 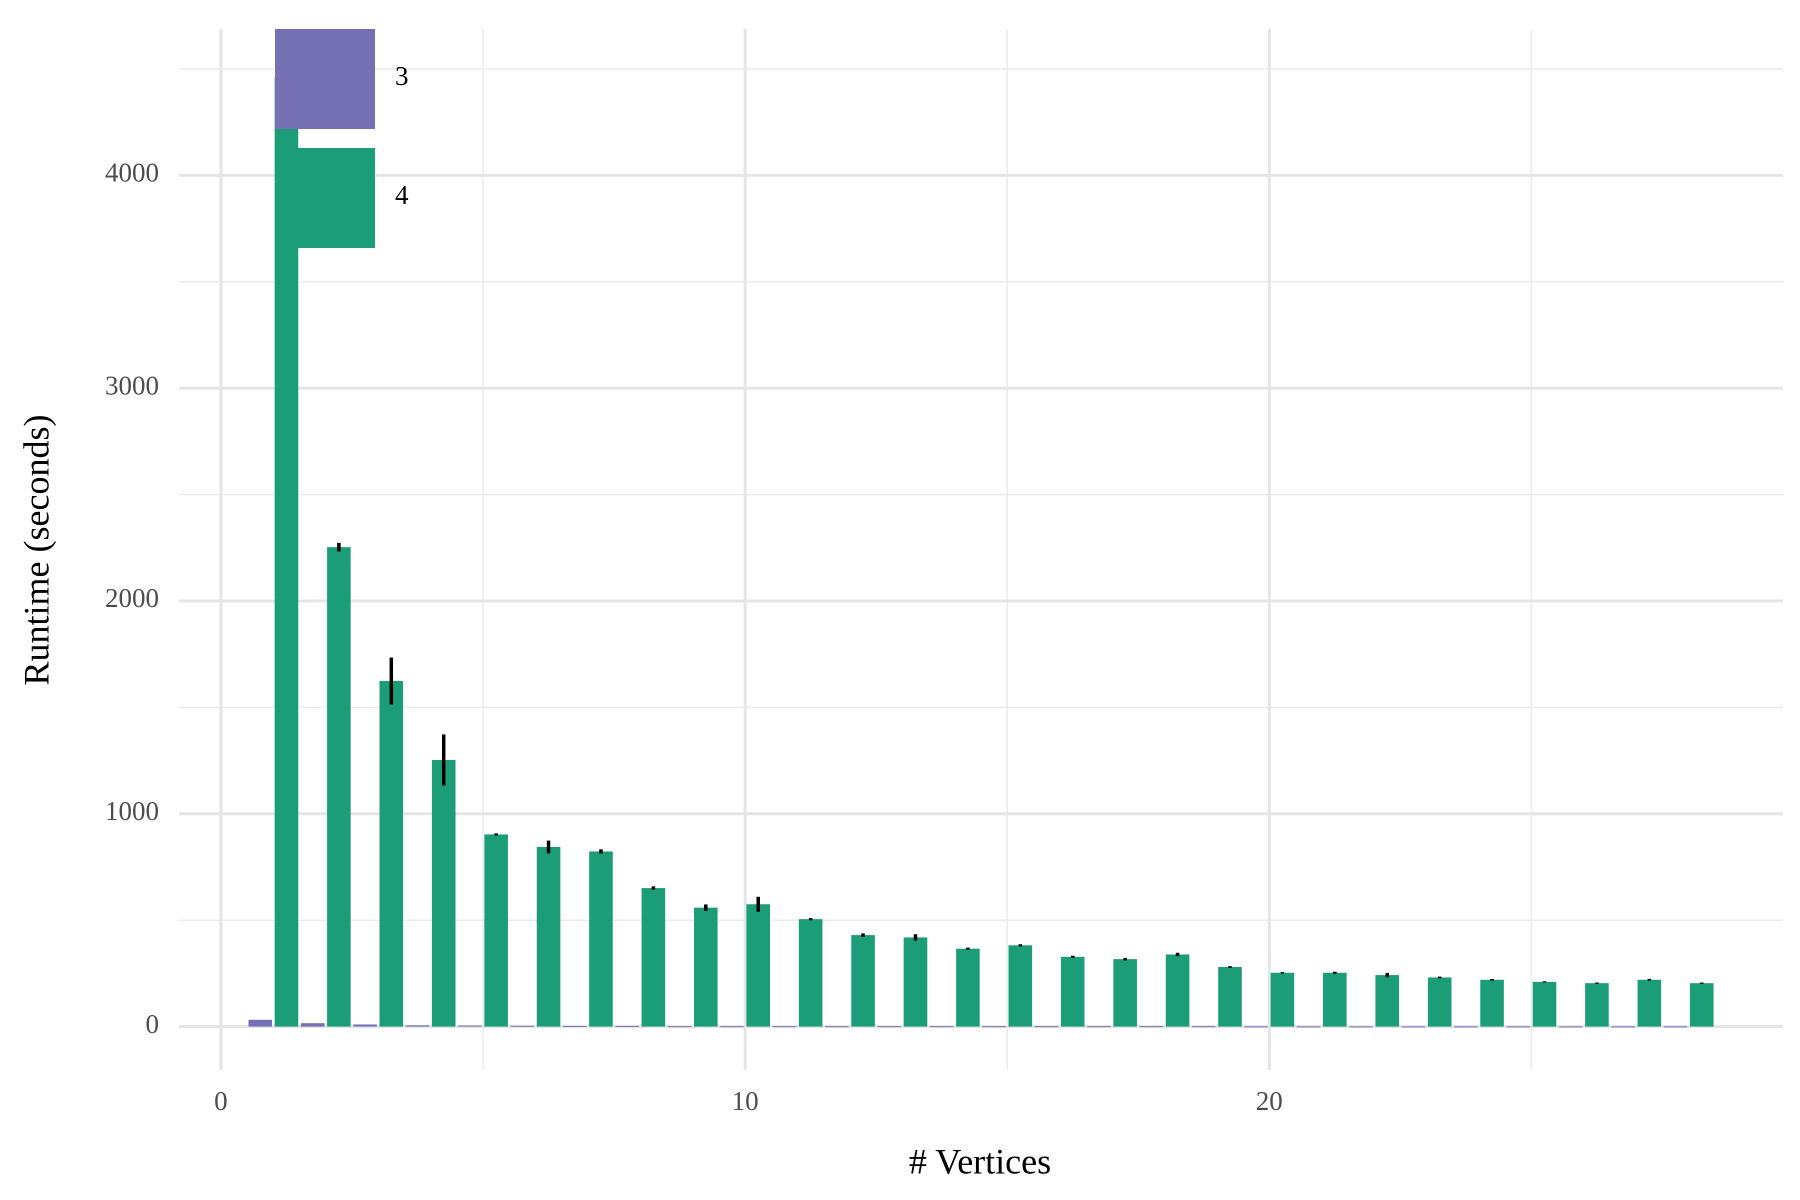 I want to click on y-tick-label: 1000, so click(x=132, y=811).